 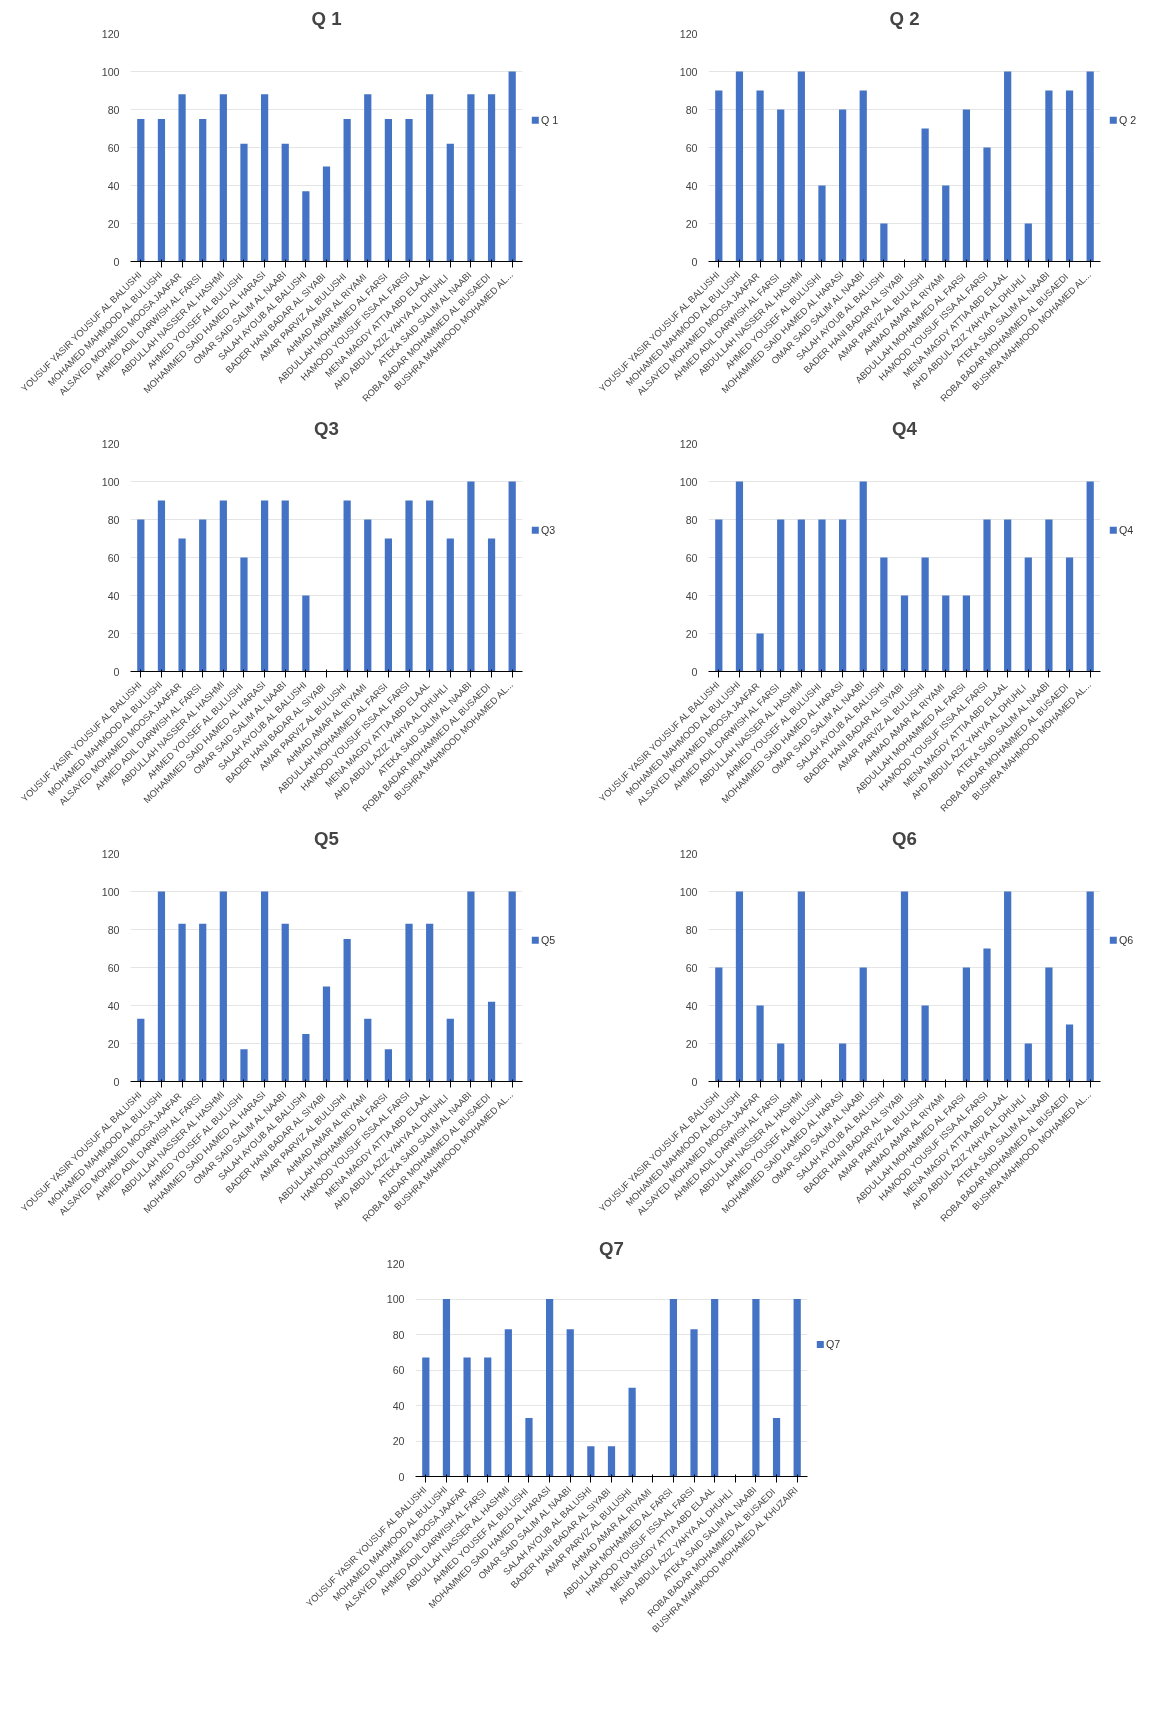 What do you see at coordinates (326, 838) in the screenshot?
I see `chart-title: Q5` at bounding box center [326, 838].